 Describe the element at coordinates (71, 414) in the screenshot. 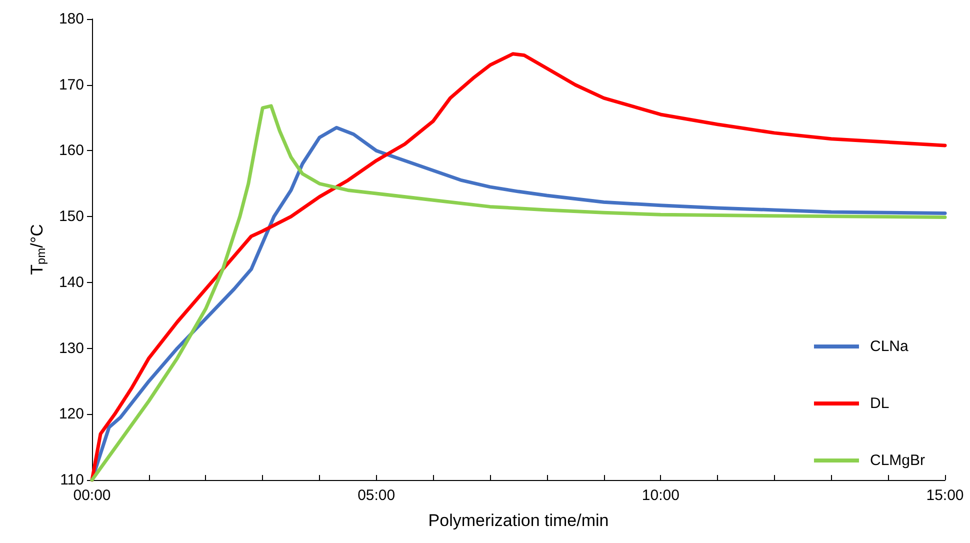

I see `y-tick-label: 120` at that location.